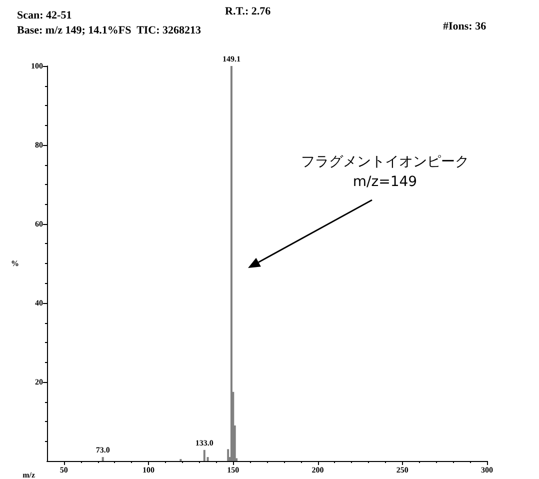 This screenshot has height=479, width=539. I want to click on annotation: 73.0, so click(103, 450).